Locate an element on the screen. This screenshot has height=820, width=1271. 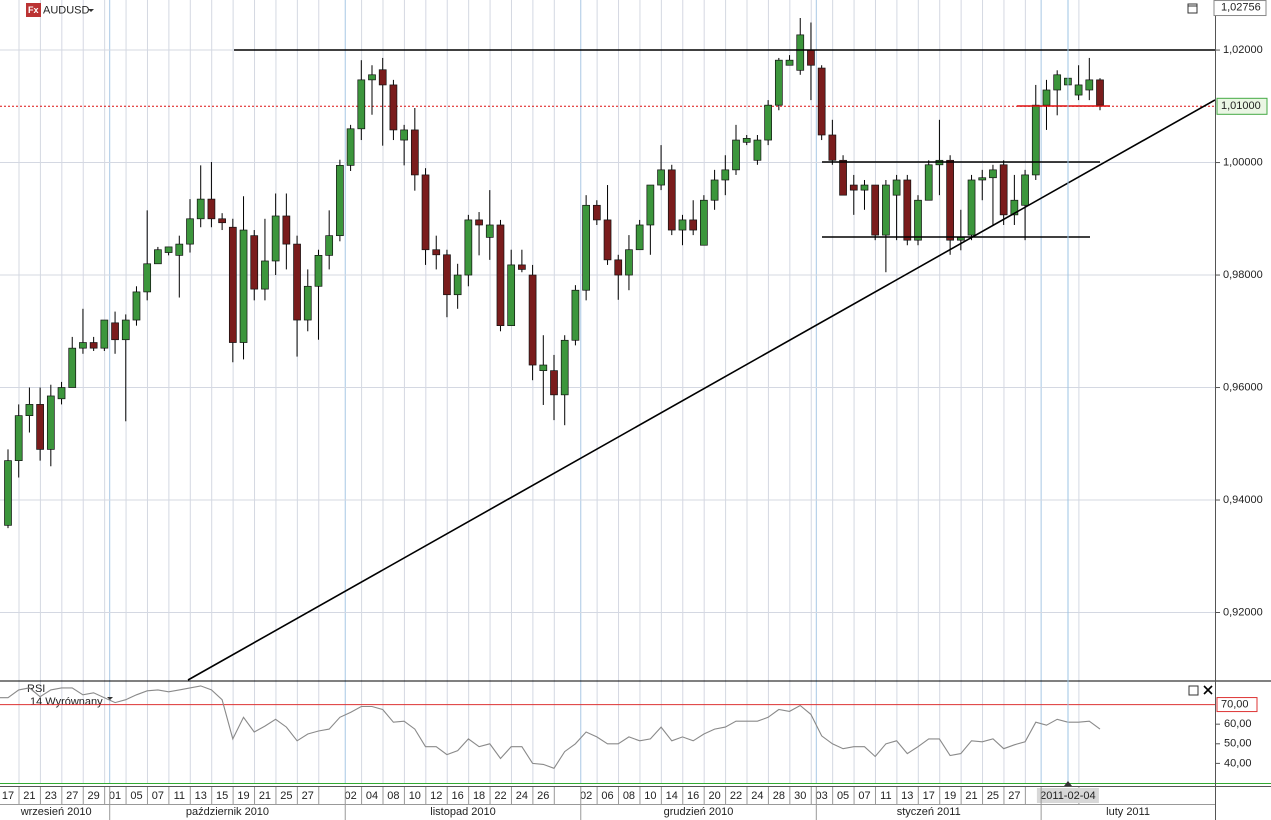
x-tick-label: 30 is located at coordinates (800, 796).